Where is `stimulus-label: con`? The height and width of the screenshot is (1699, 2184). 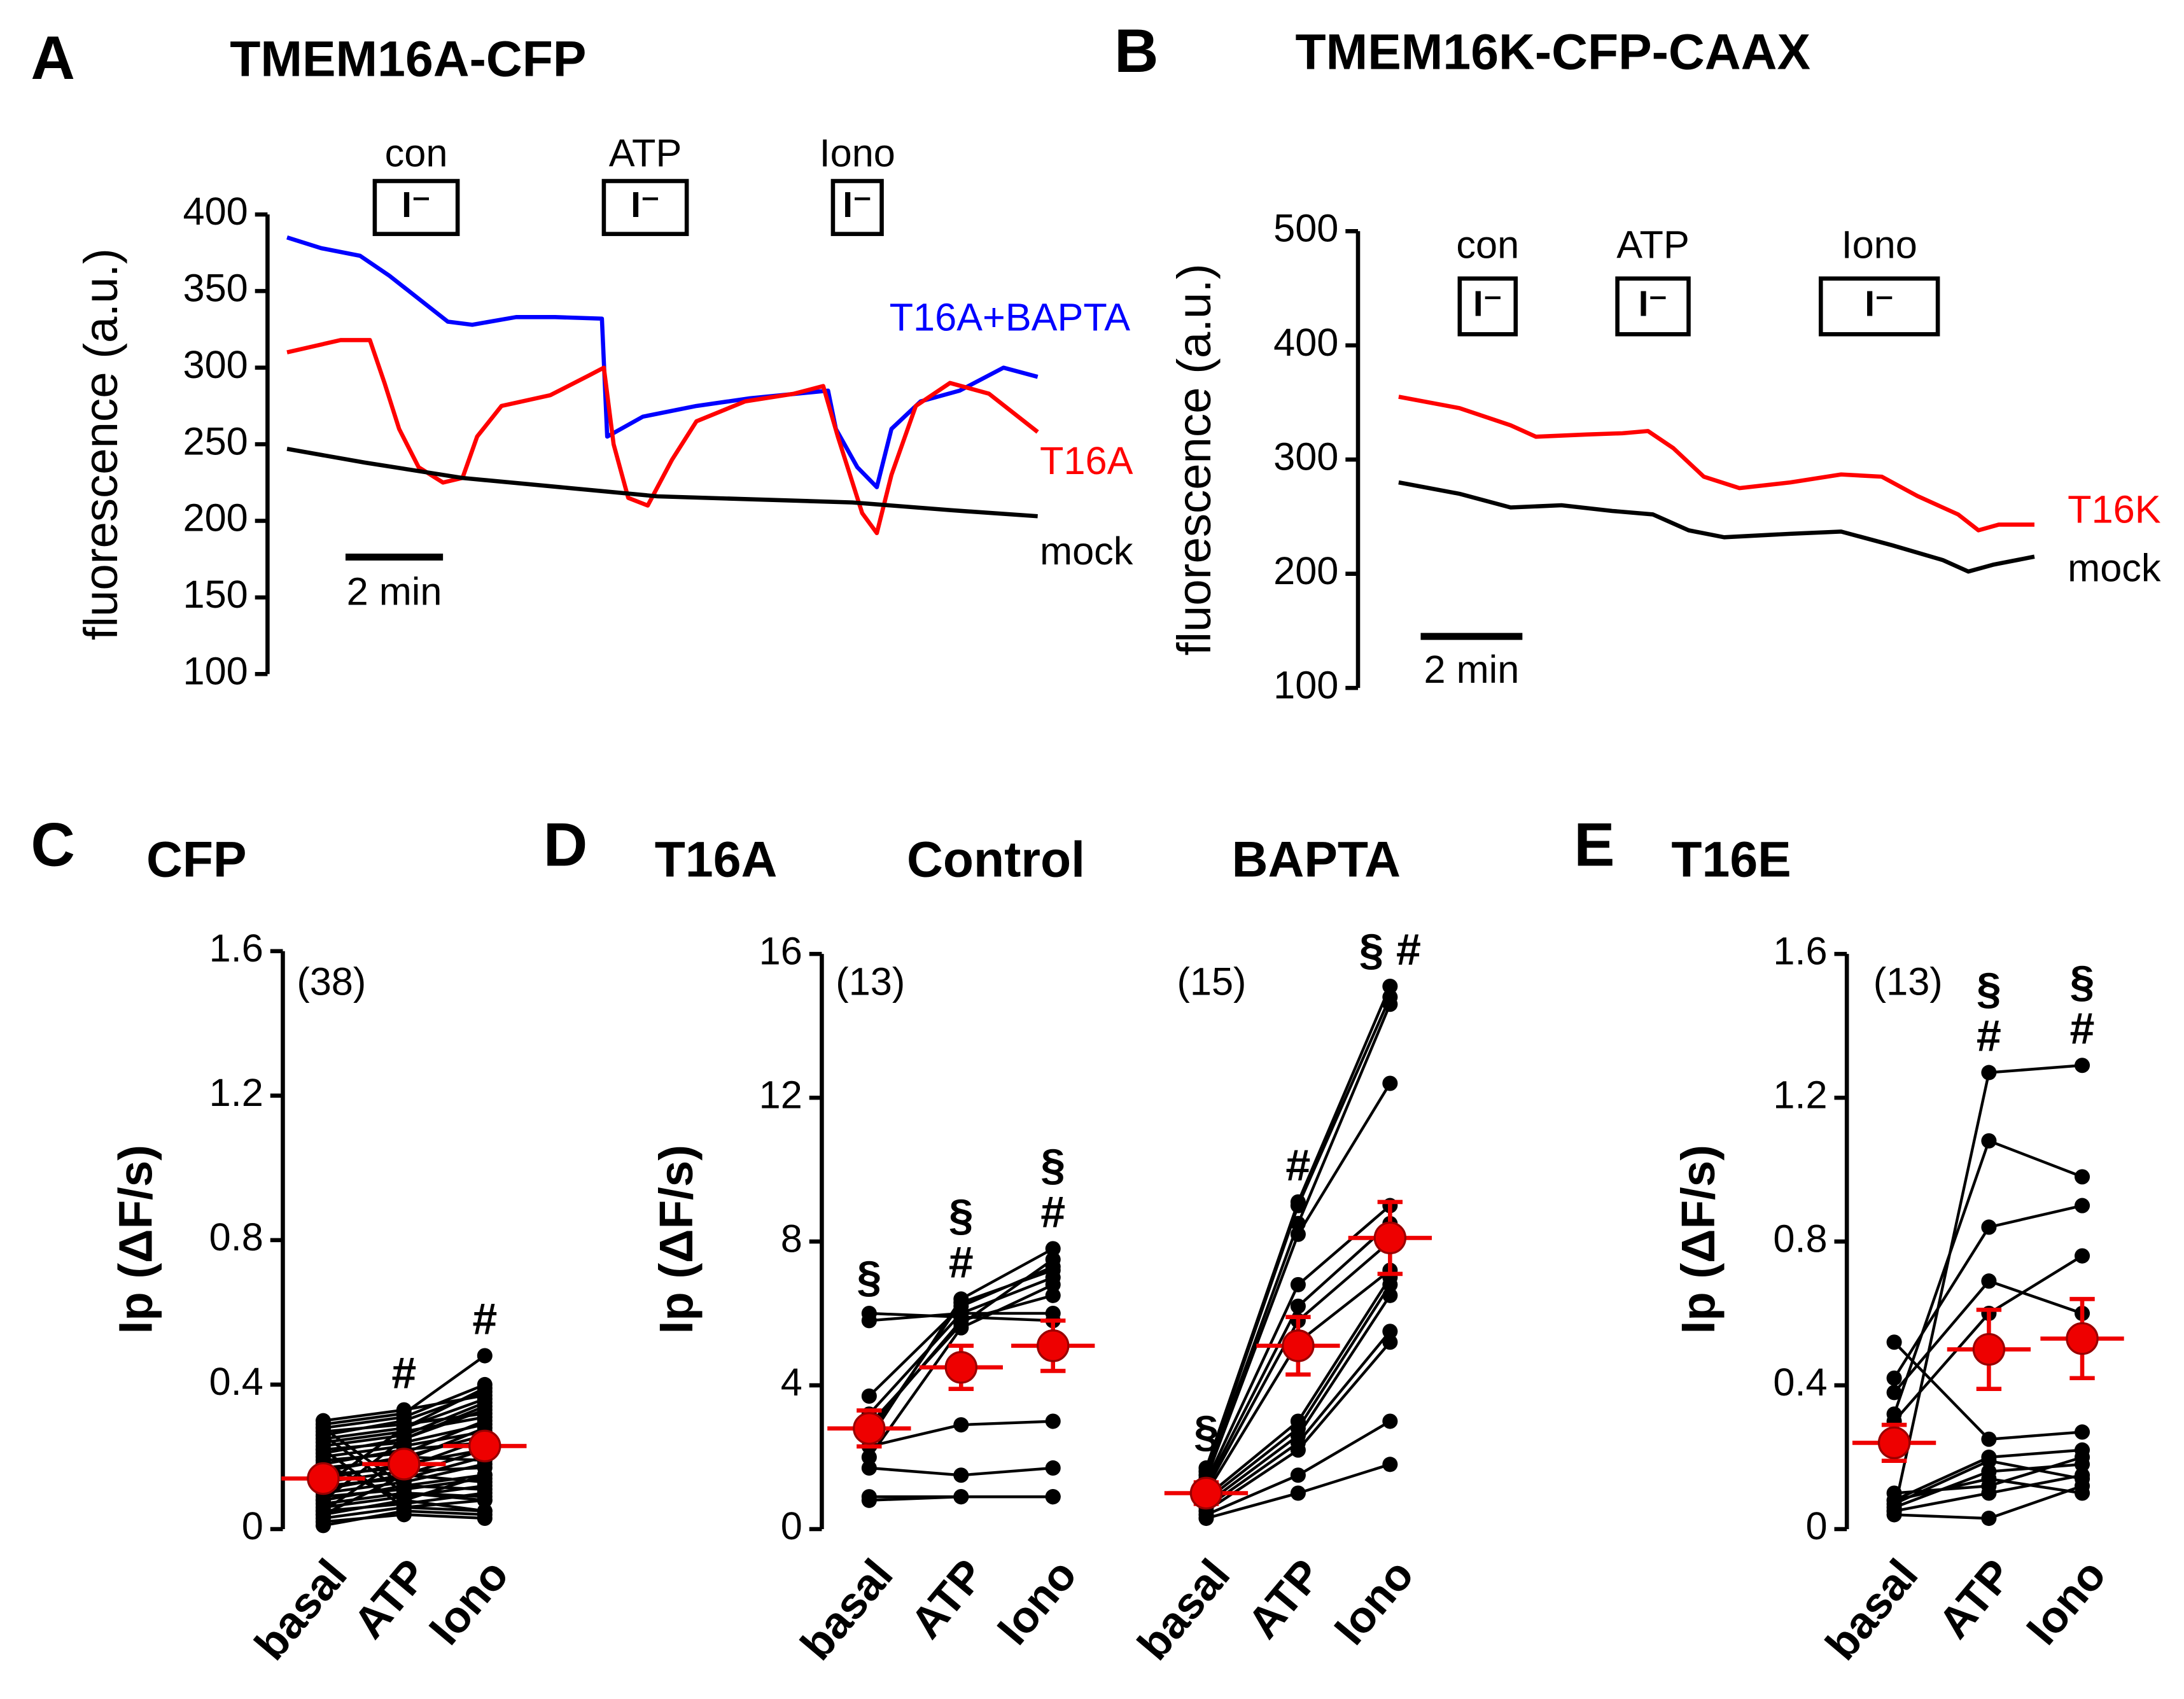 stimulus-label: con is located at coordinates (1487, 245).